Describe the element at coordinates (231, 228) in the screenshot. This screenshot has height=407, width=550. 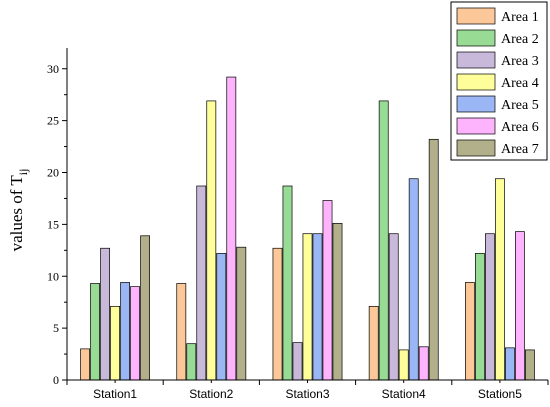
I see `bar-area-6-station2` at that location.